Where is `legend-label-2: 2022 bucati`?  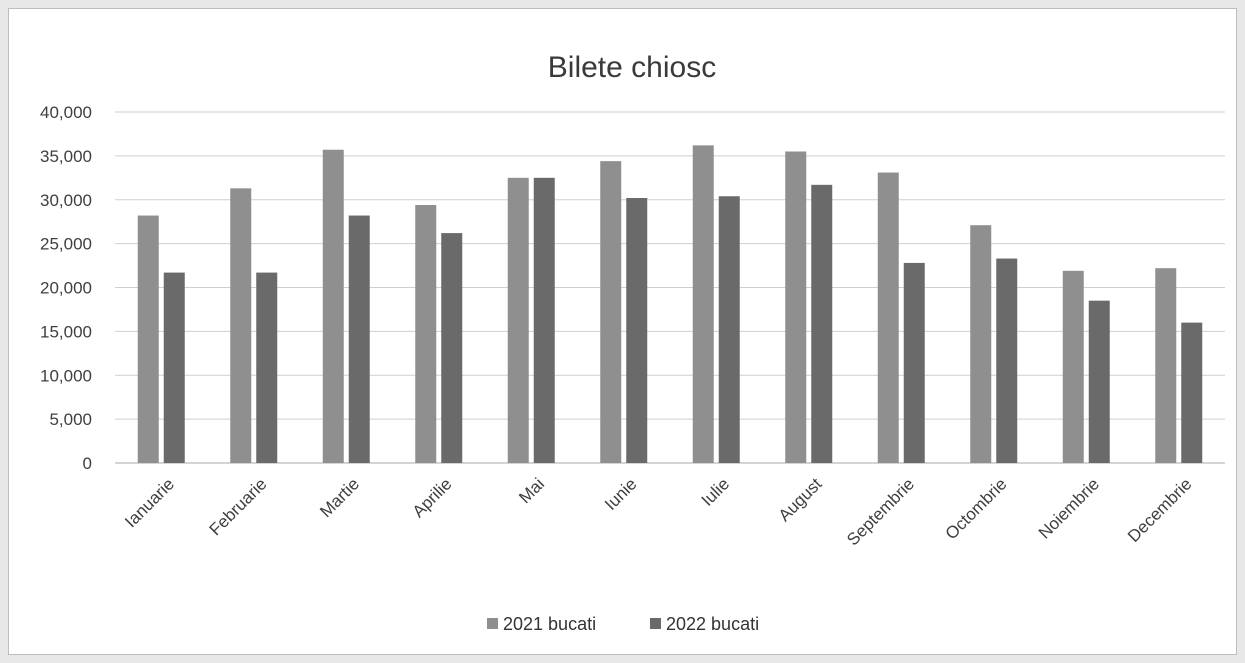
legend-label-2: 2022 bucati is located at coordinates (712, 624).